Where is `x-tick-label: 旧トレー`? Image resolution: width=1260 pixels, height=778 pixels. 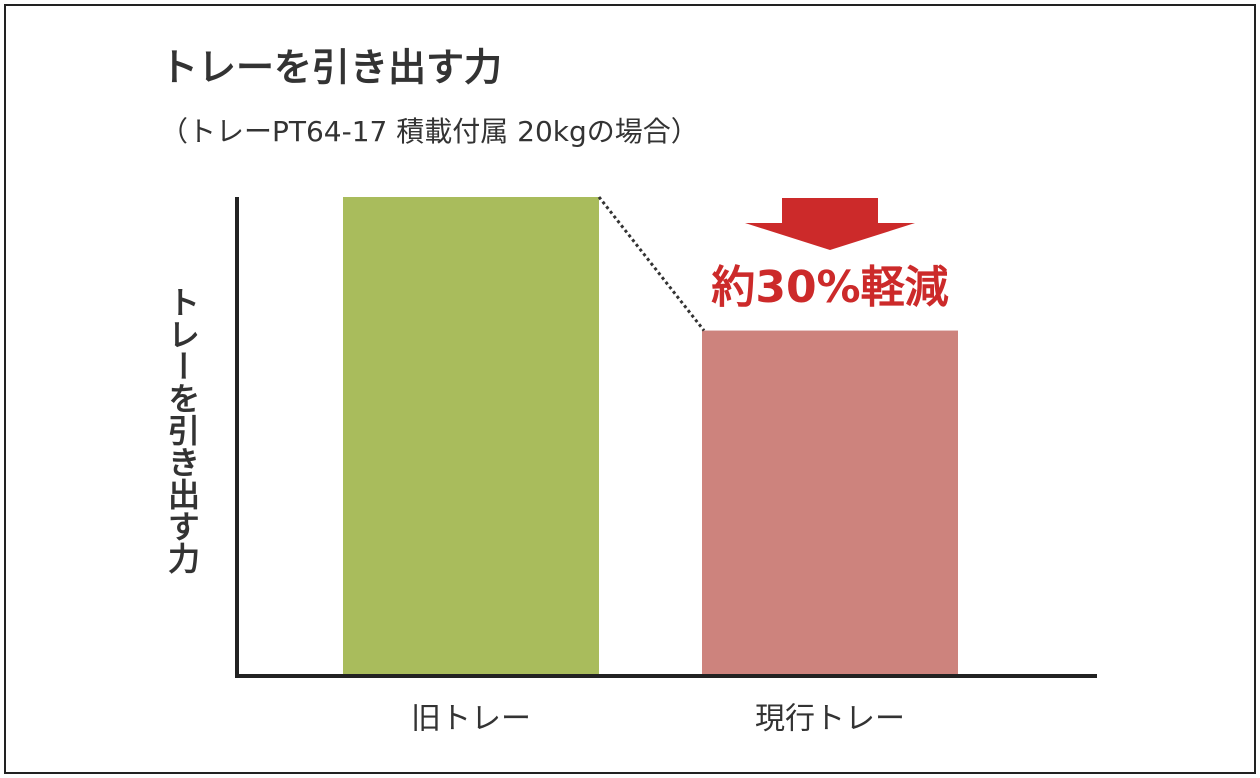 x-tick-label: 旧トレー is located at coordinates (471, 719).